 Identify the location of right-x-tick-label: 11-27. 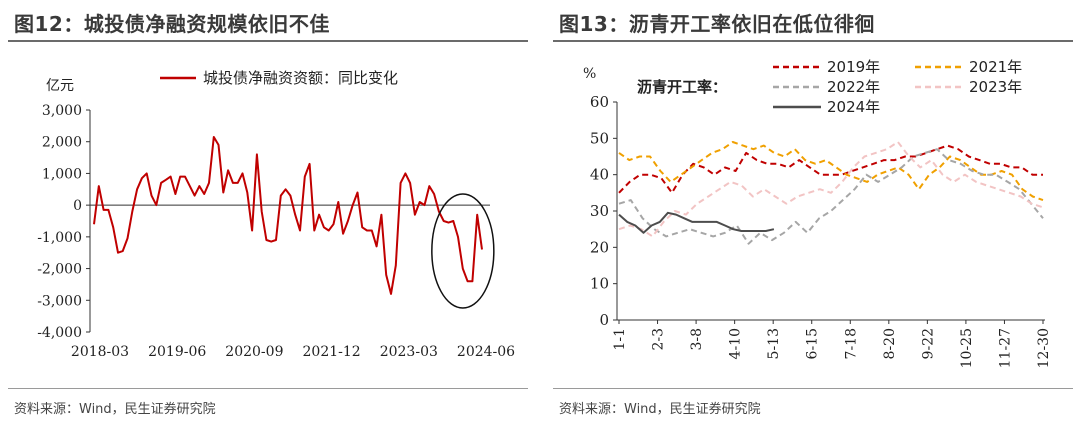
(1005, 348).